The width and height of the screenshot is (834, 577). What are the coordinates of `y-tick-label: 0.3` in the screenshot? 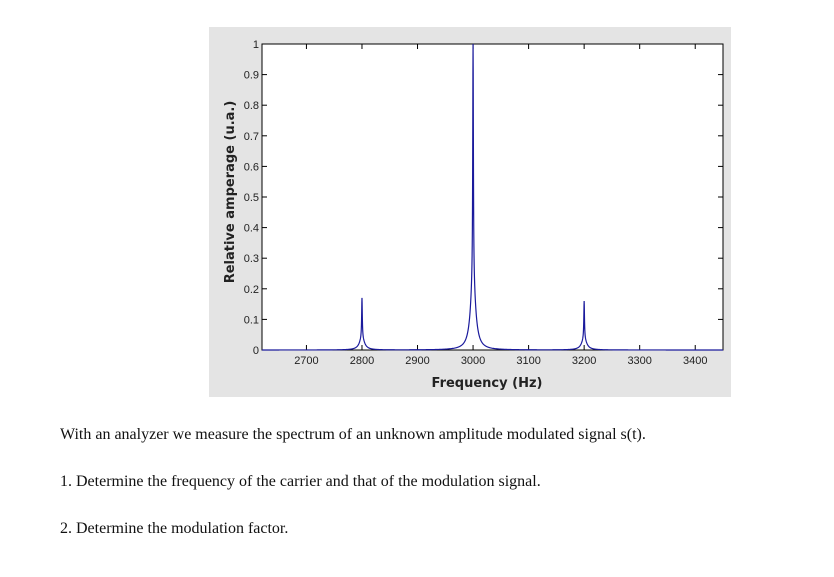 It's located at (251, 259).